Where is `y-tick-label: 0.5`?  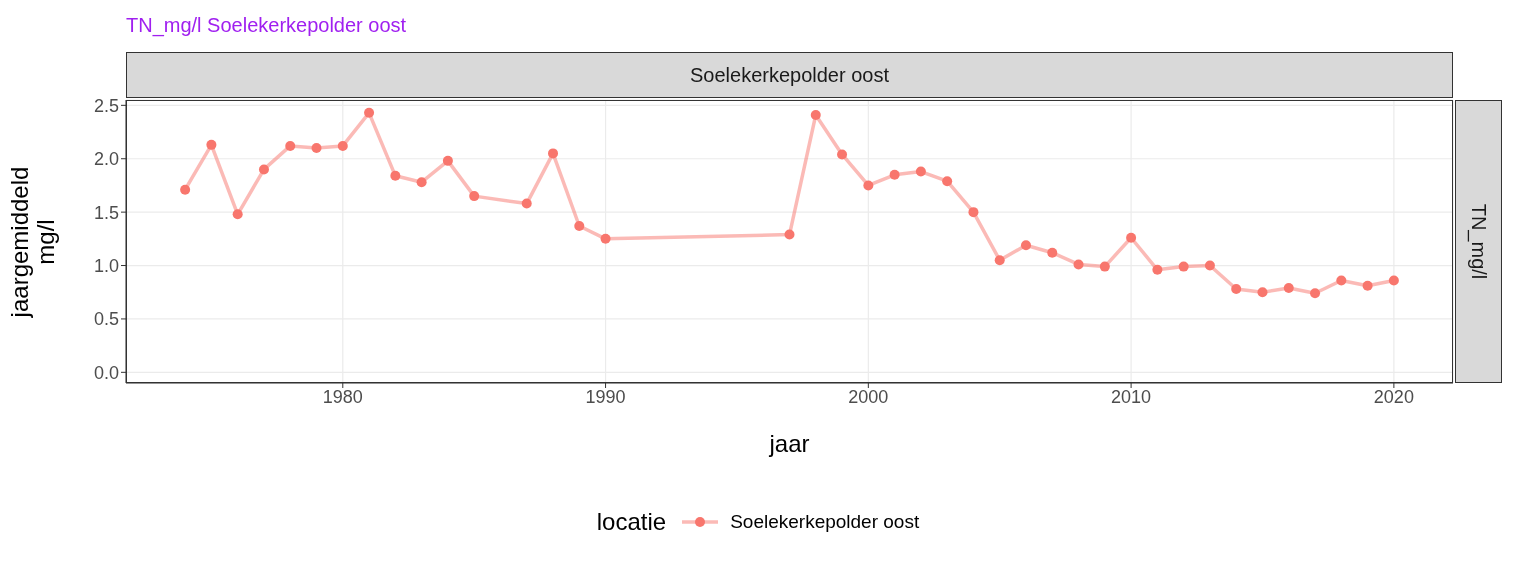 y-tick-label: 0.5 is located at coordinates (106, 319).